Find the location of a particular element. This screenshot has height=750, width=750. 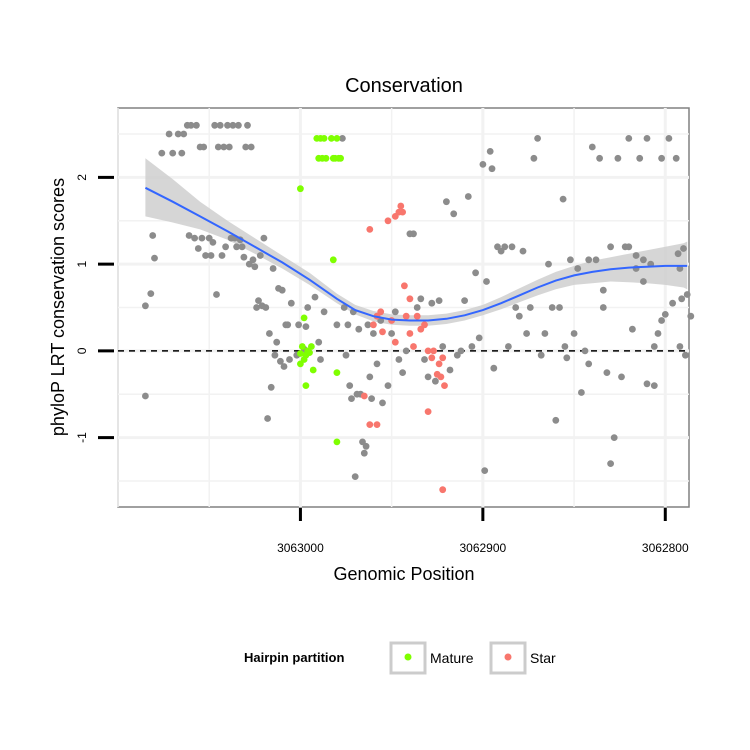

y-tick-label: 0 is located at coordinates (82, 350).